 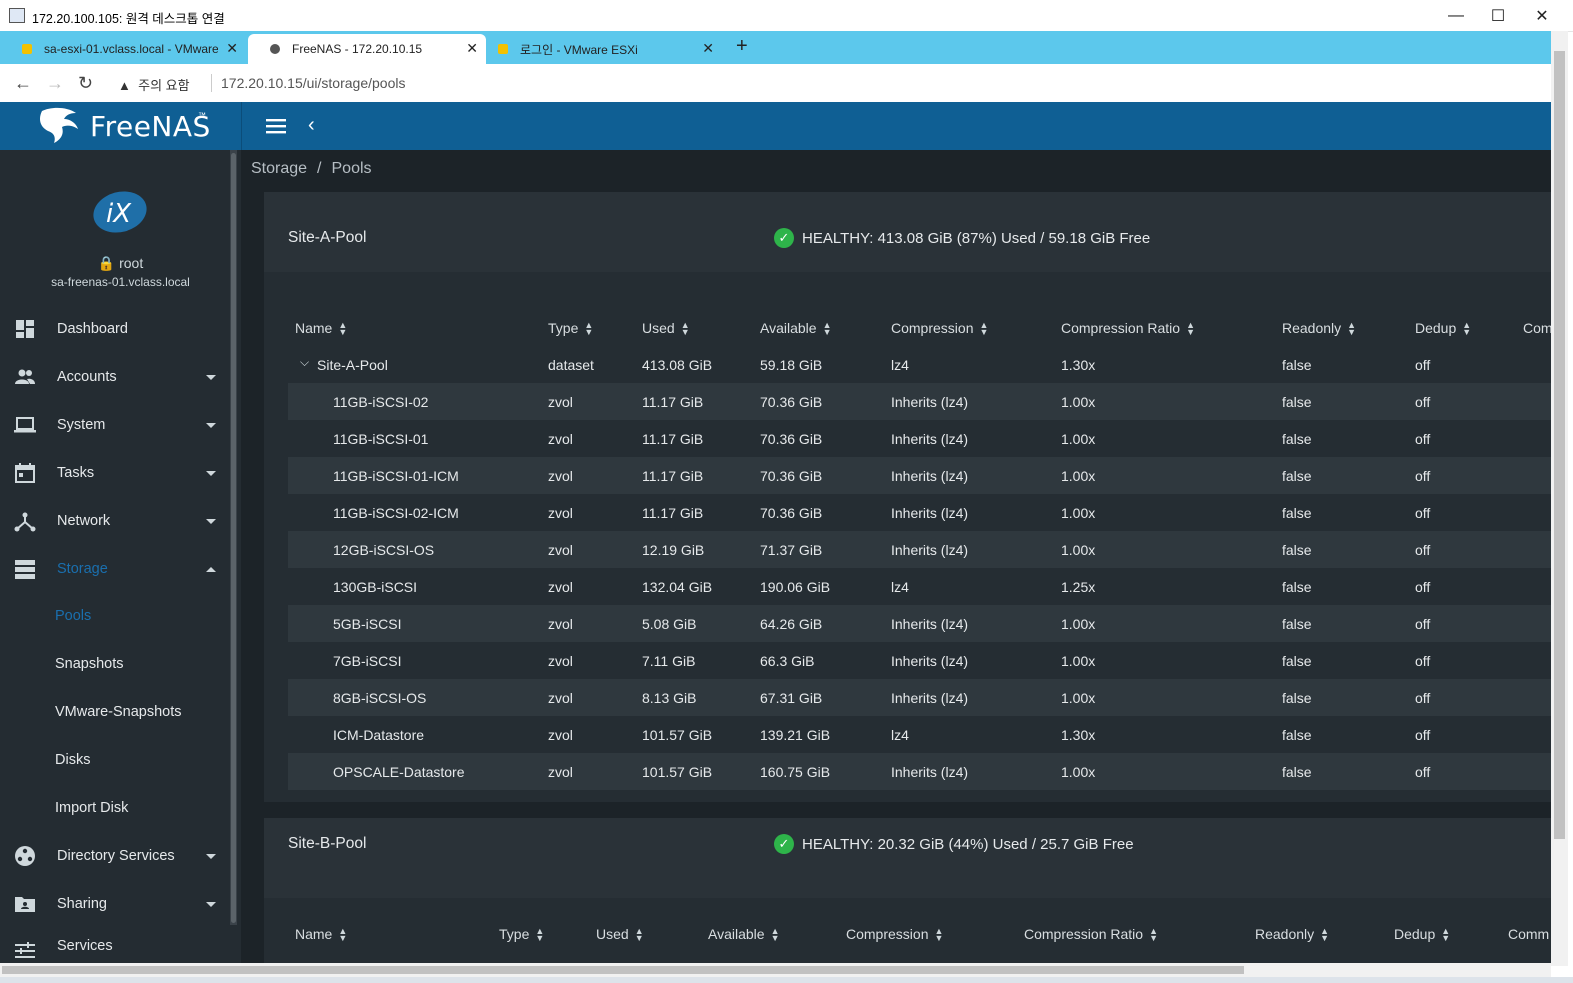 What do you see at coordinates (673, 550) in the screenshot?
I see `cell-used: 12.19 GiB` at bounding box center [673, 550].